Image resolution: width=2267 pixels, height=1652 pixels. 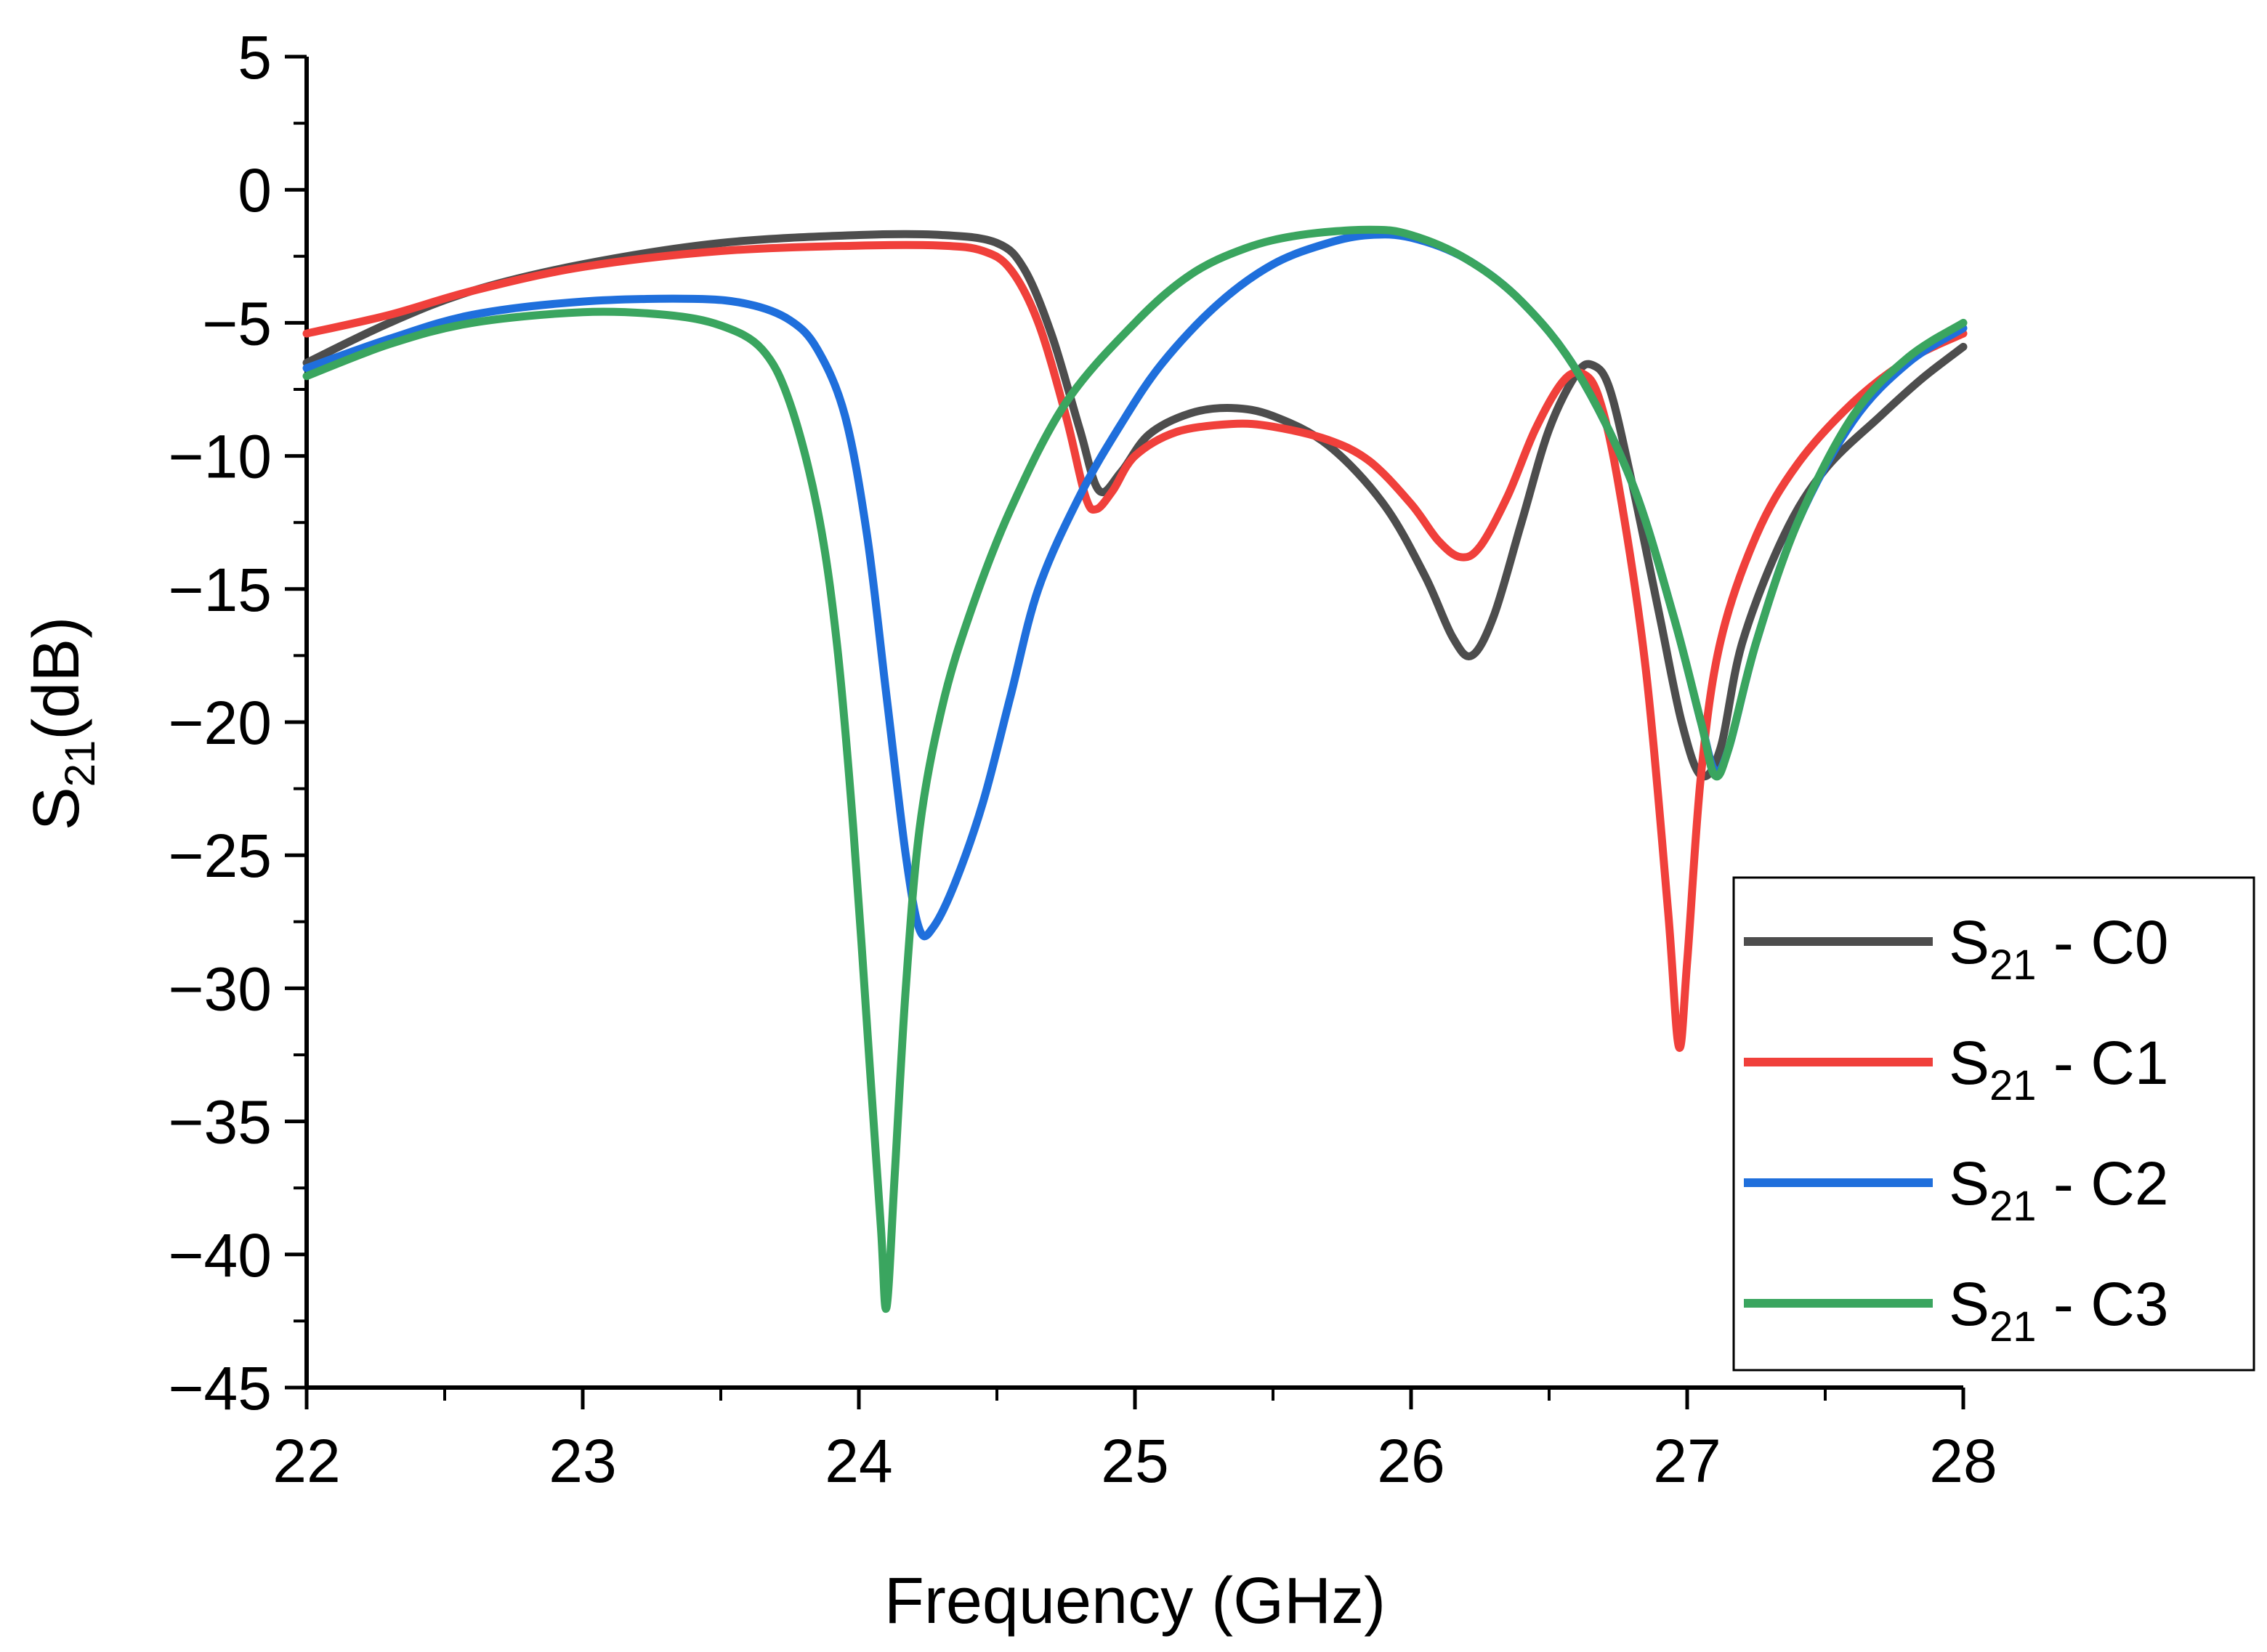 I want to click on y-axis-title: S21(dB), so click(x=62, y=724).